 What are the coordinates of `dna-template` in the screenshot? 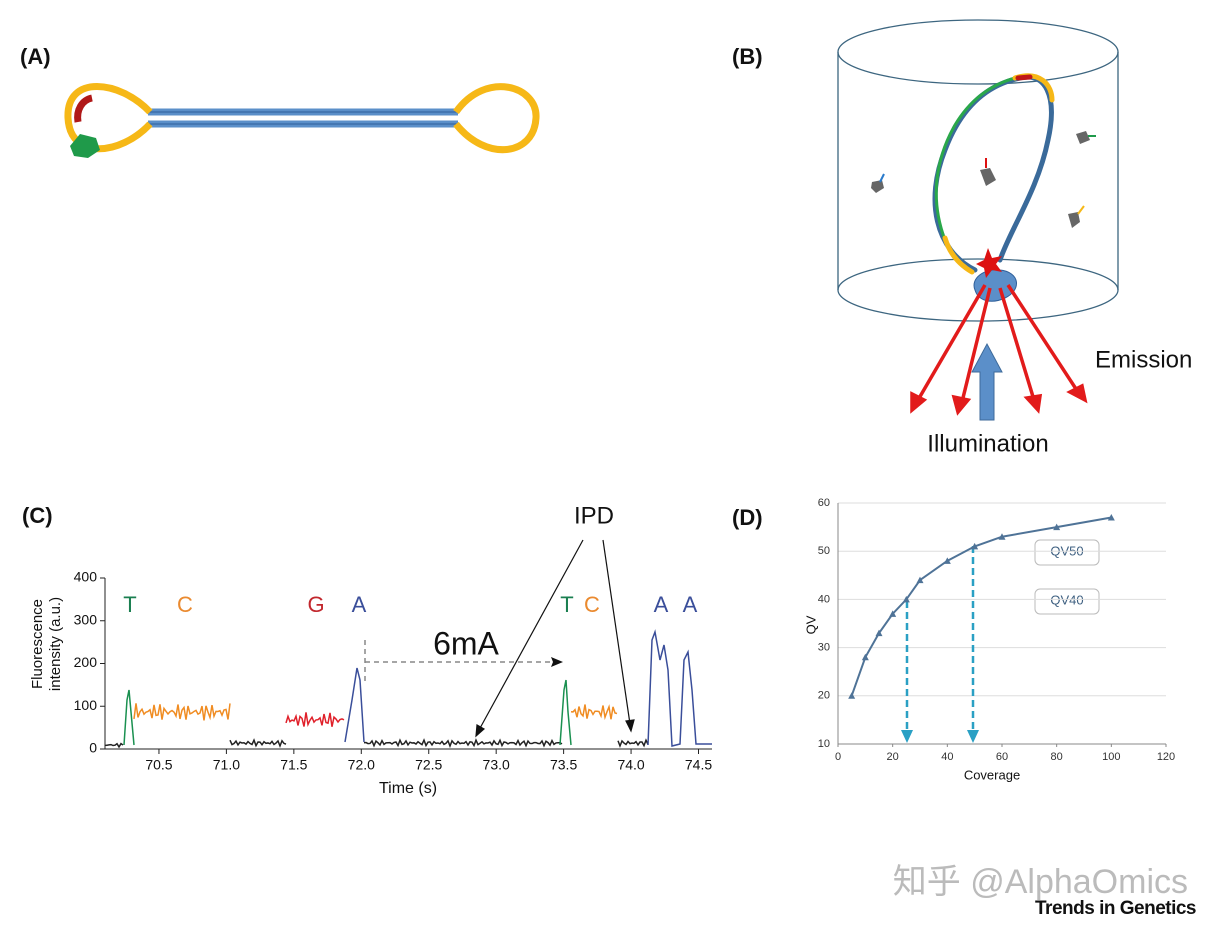 It's located at (993, 187).